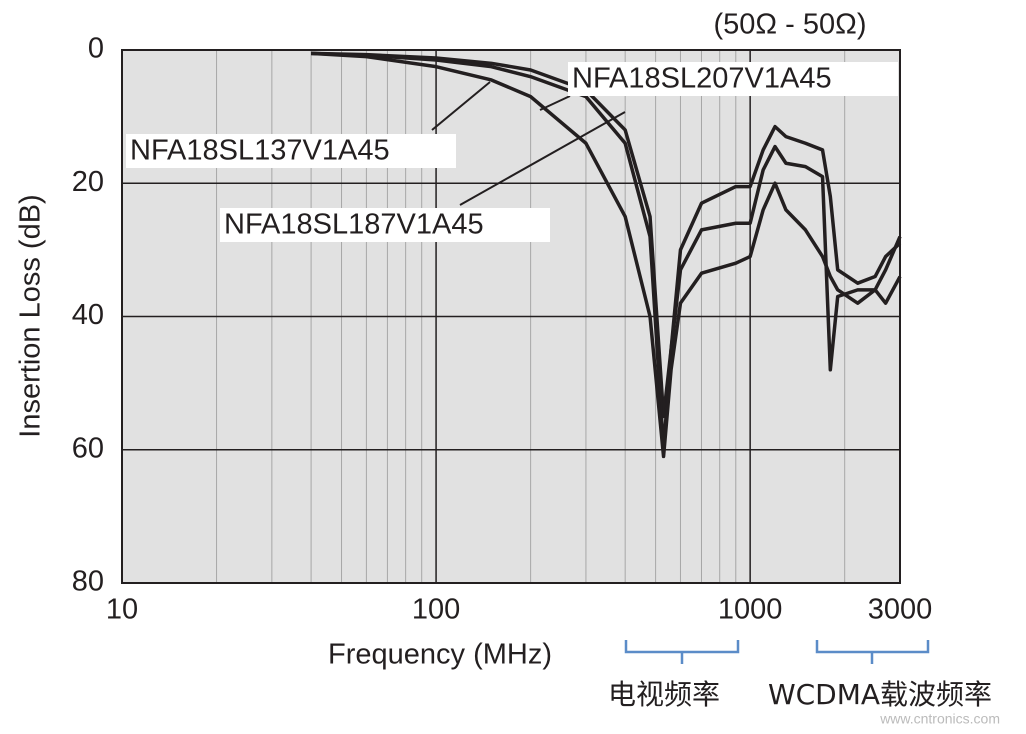 The image size is (1026, 734). Describe the element at coordinates (88, 315) in the screenshot. I see `y-tick-label: 40` at that location.